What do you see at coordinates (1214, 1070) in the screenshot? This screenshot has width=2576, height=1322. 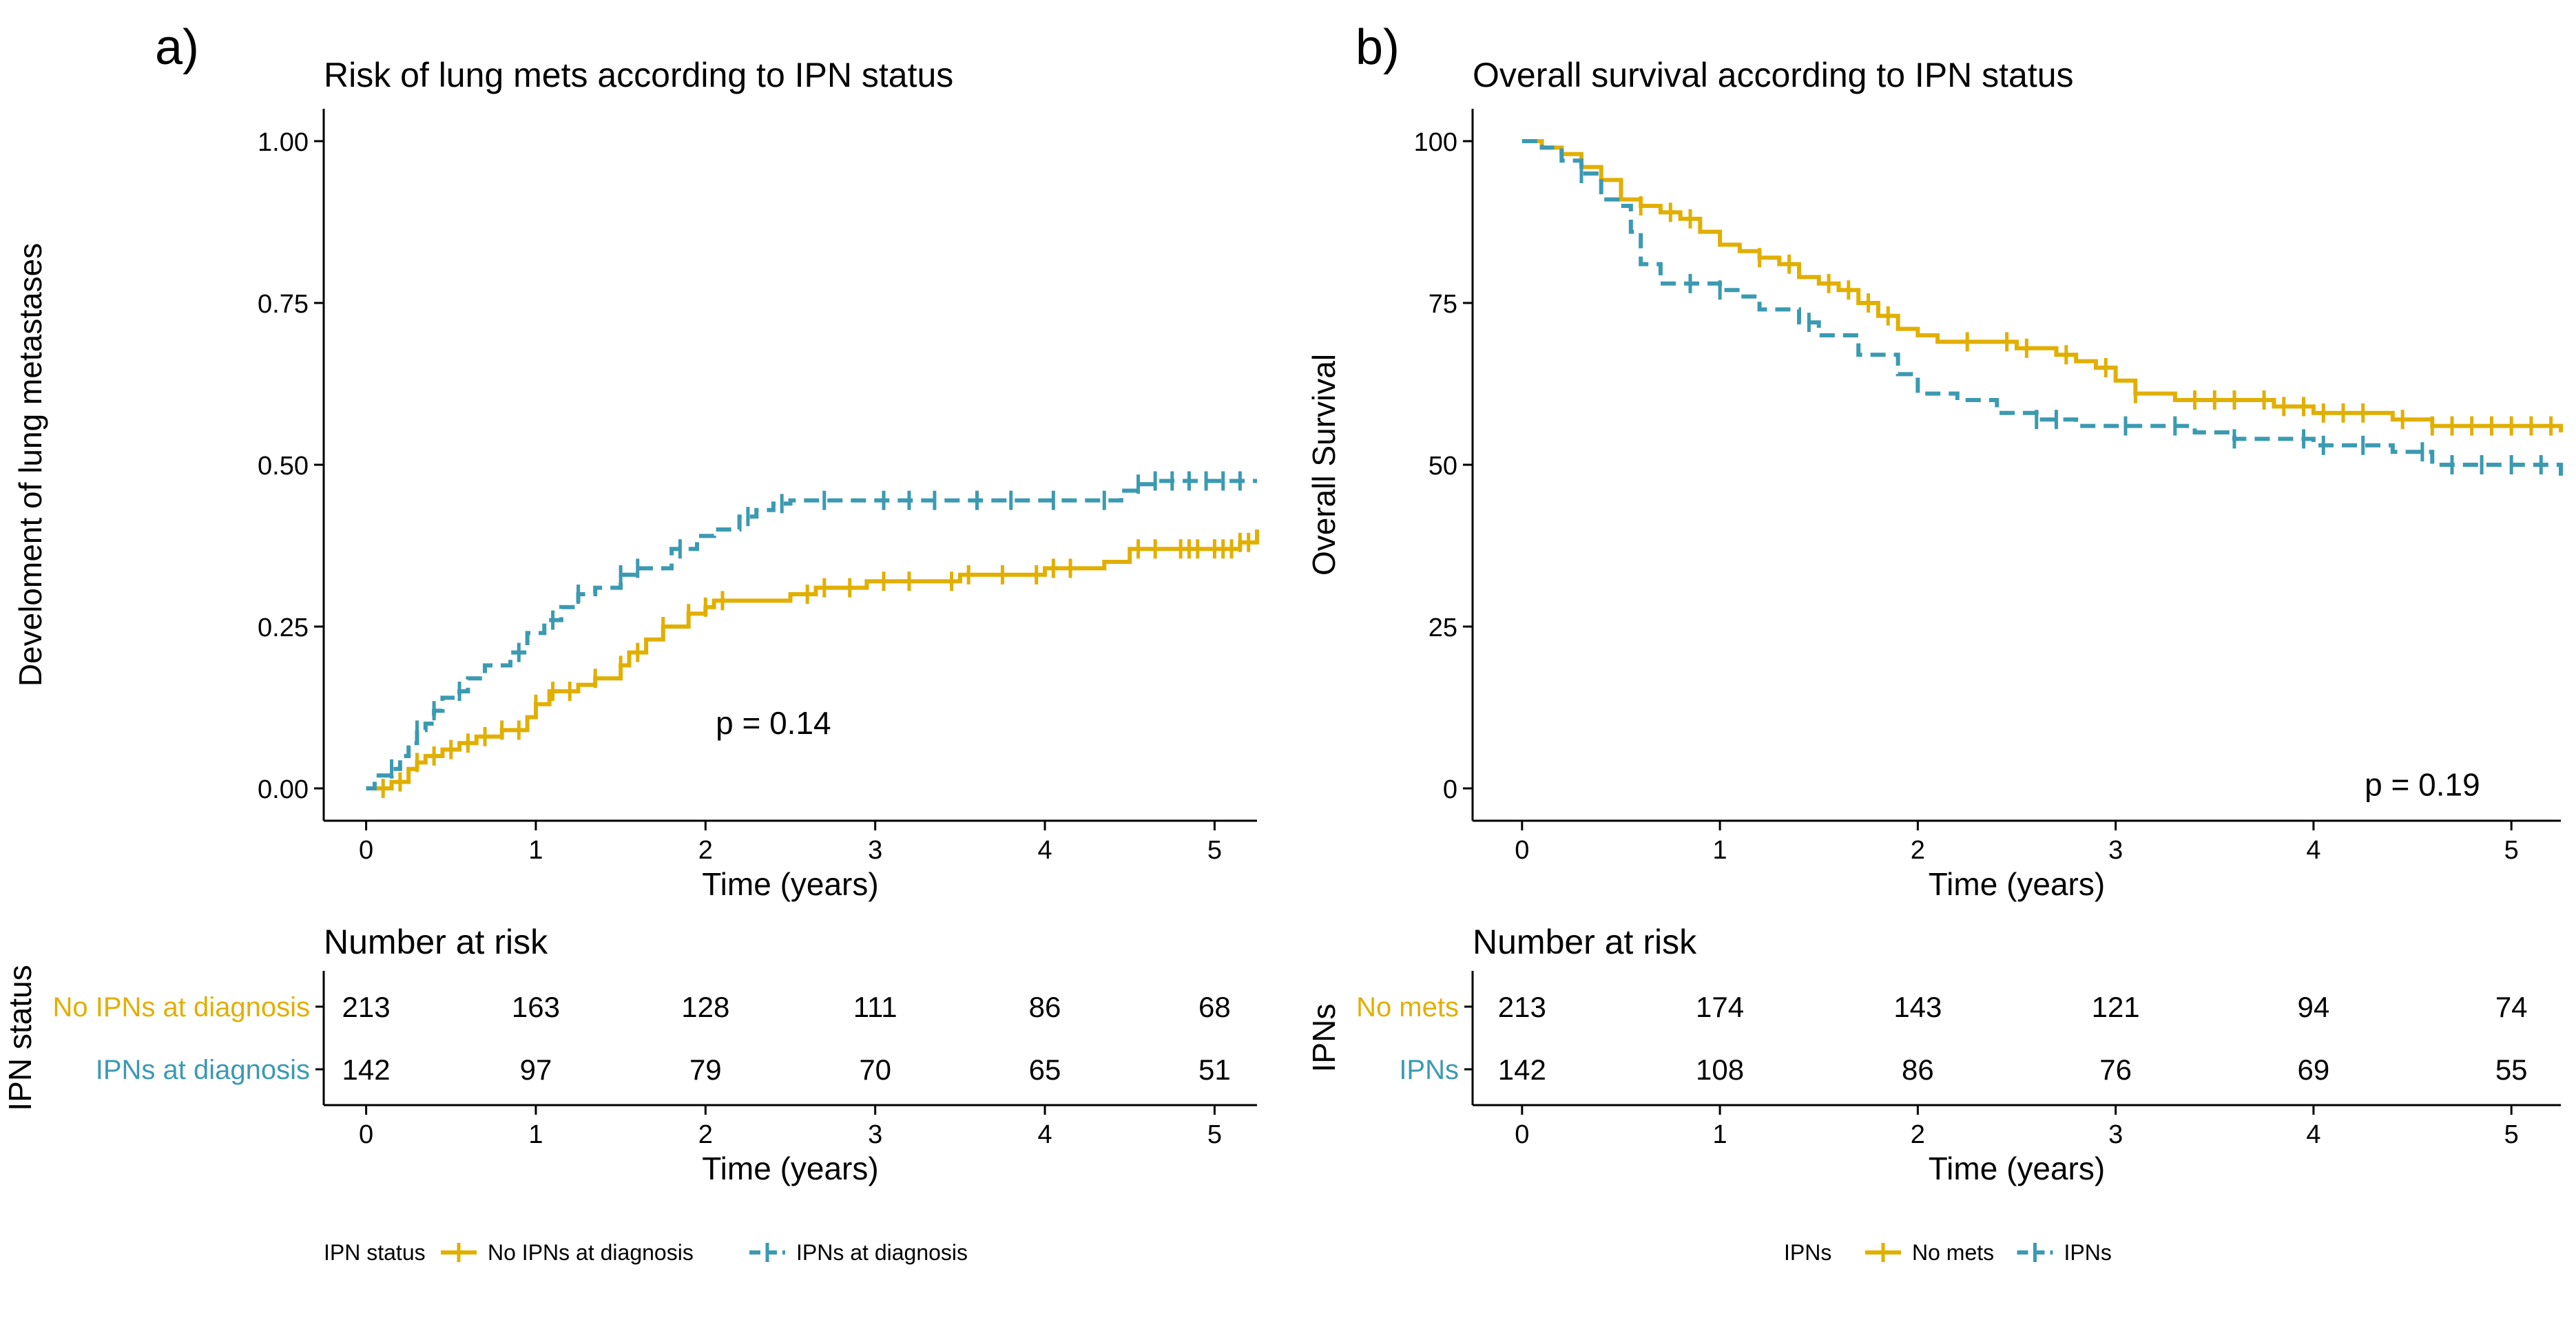 I see `risk-count: 51` at bounding box center [1214, 1070].